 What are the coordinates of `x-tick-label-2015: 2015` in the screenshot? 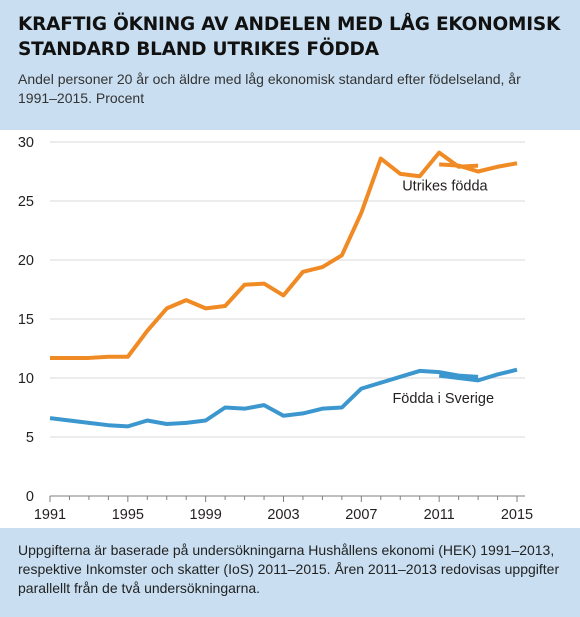 It's located at (517, 515).